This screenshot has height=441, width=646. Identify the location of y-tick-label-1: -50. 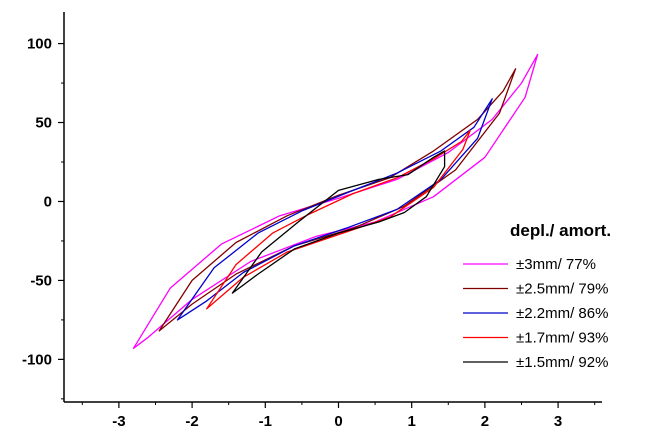
(41, 280).